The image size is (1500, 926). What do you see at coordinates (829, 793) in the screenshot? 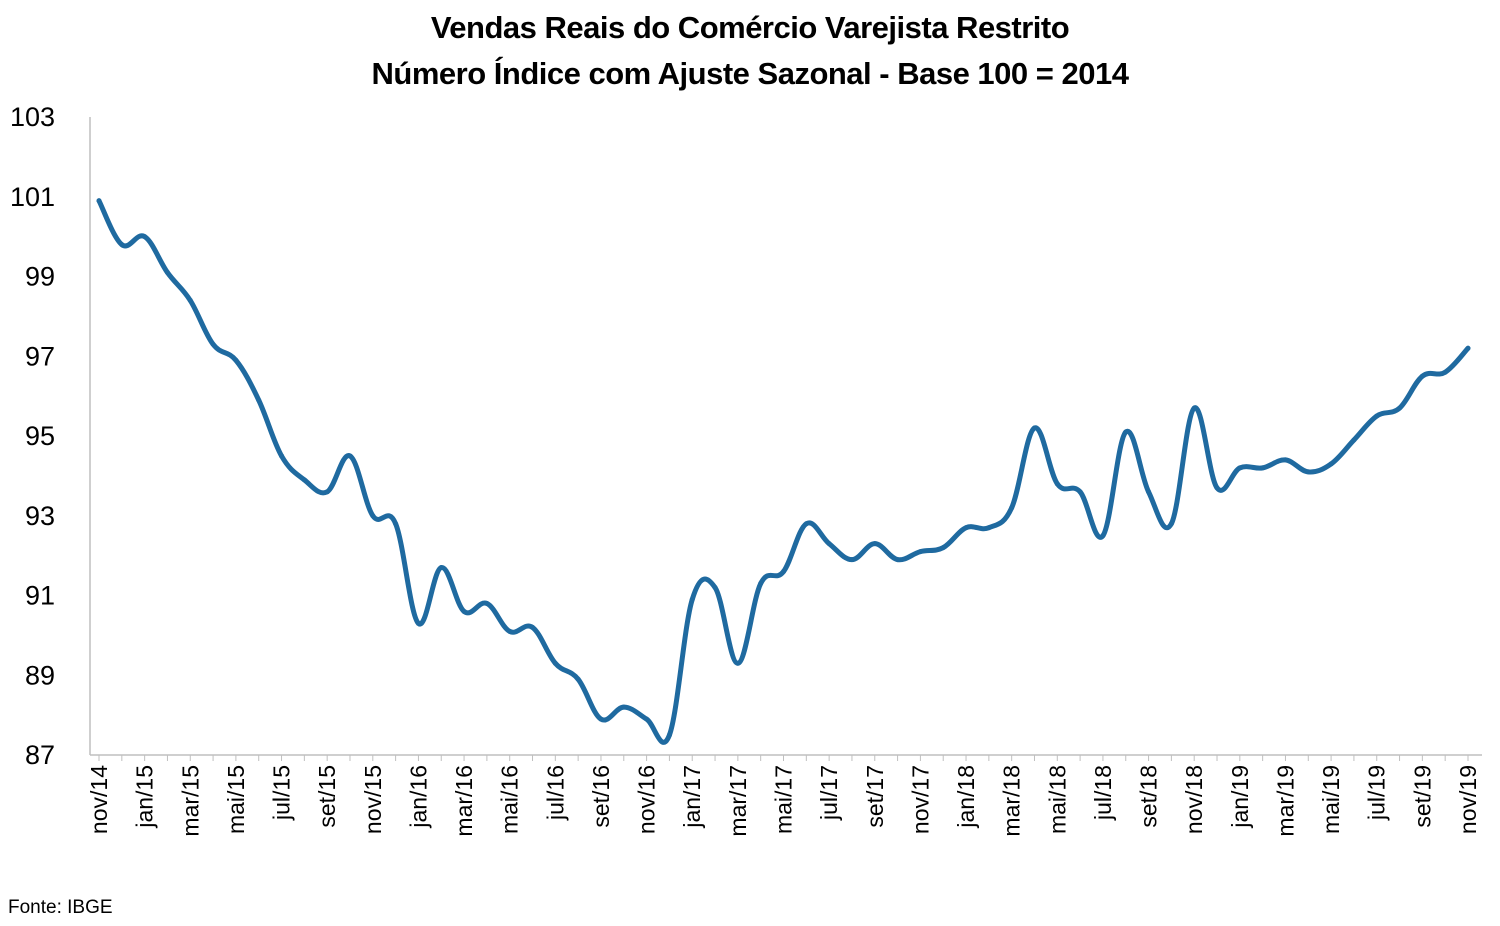
I see `x-tick-label: jul/17` at bounding box center [829, 793].